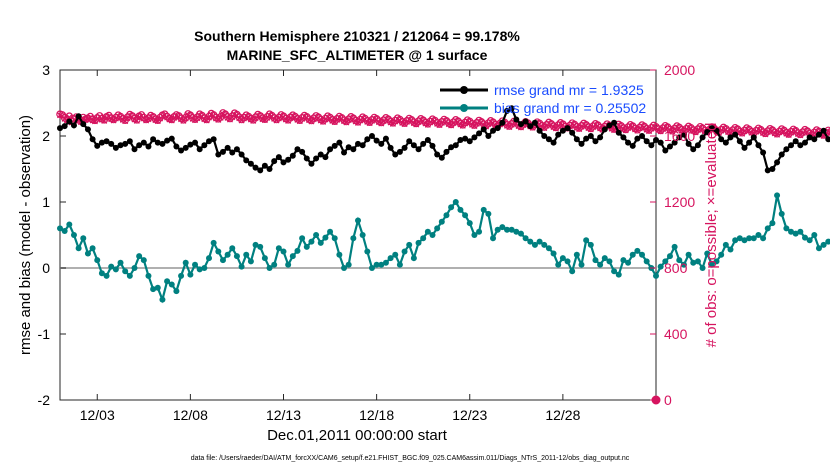 Image resolution: width=830 pixels, height=475 pixels. Describe the element at coordinates (570, 108) in the screenshot. I see `legend-bias-label: bias grand mr = 0.25502` at that location.